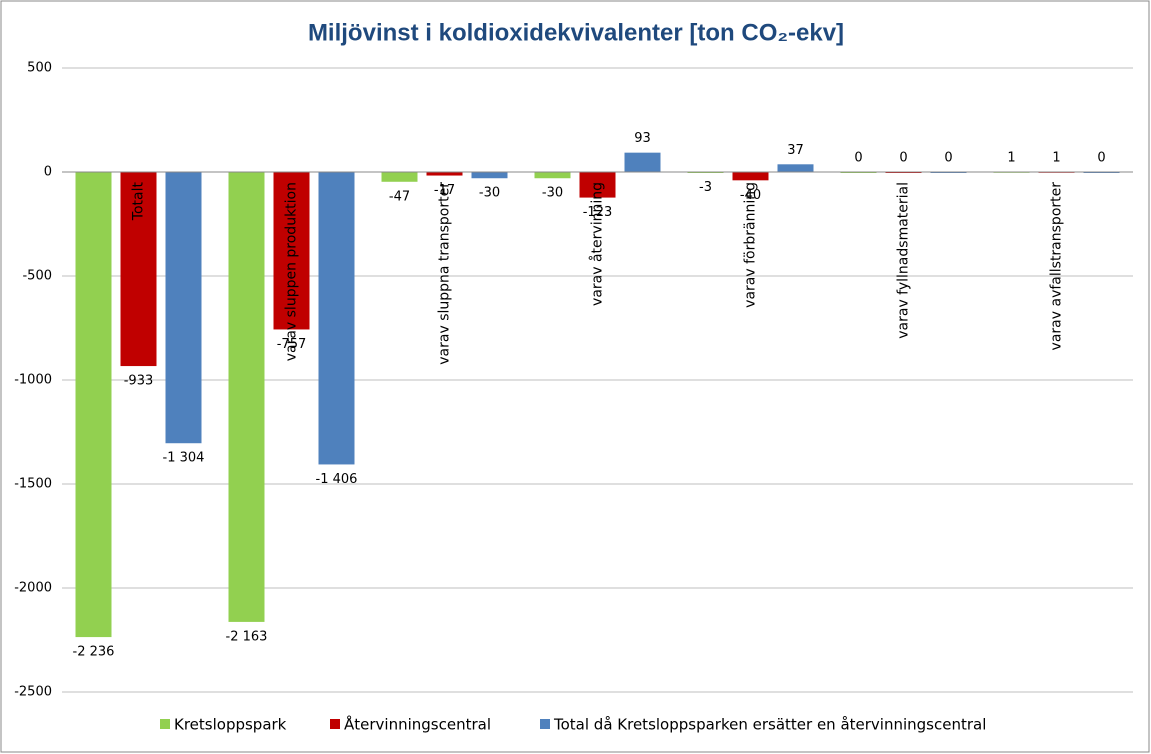  I want to click on x-category-label: varav förbränning, so click(751, 245).